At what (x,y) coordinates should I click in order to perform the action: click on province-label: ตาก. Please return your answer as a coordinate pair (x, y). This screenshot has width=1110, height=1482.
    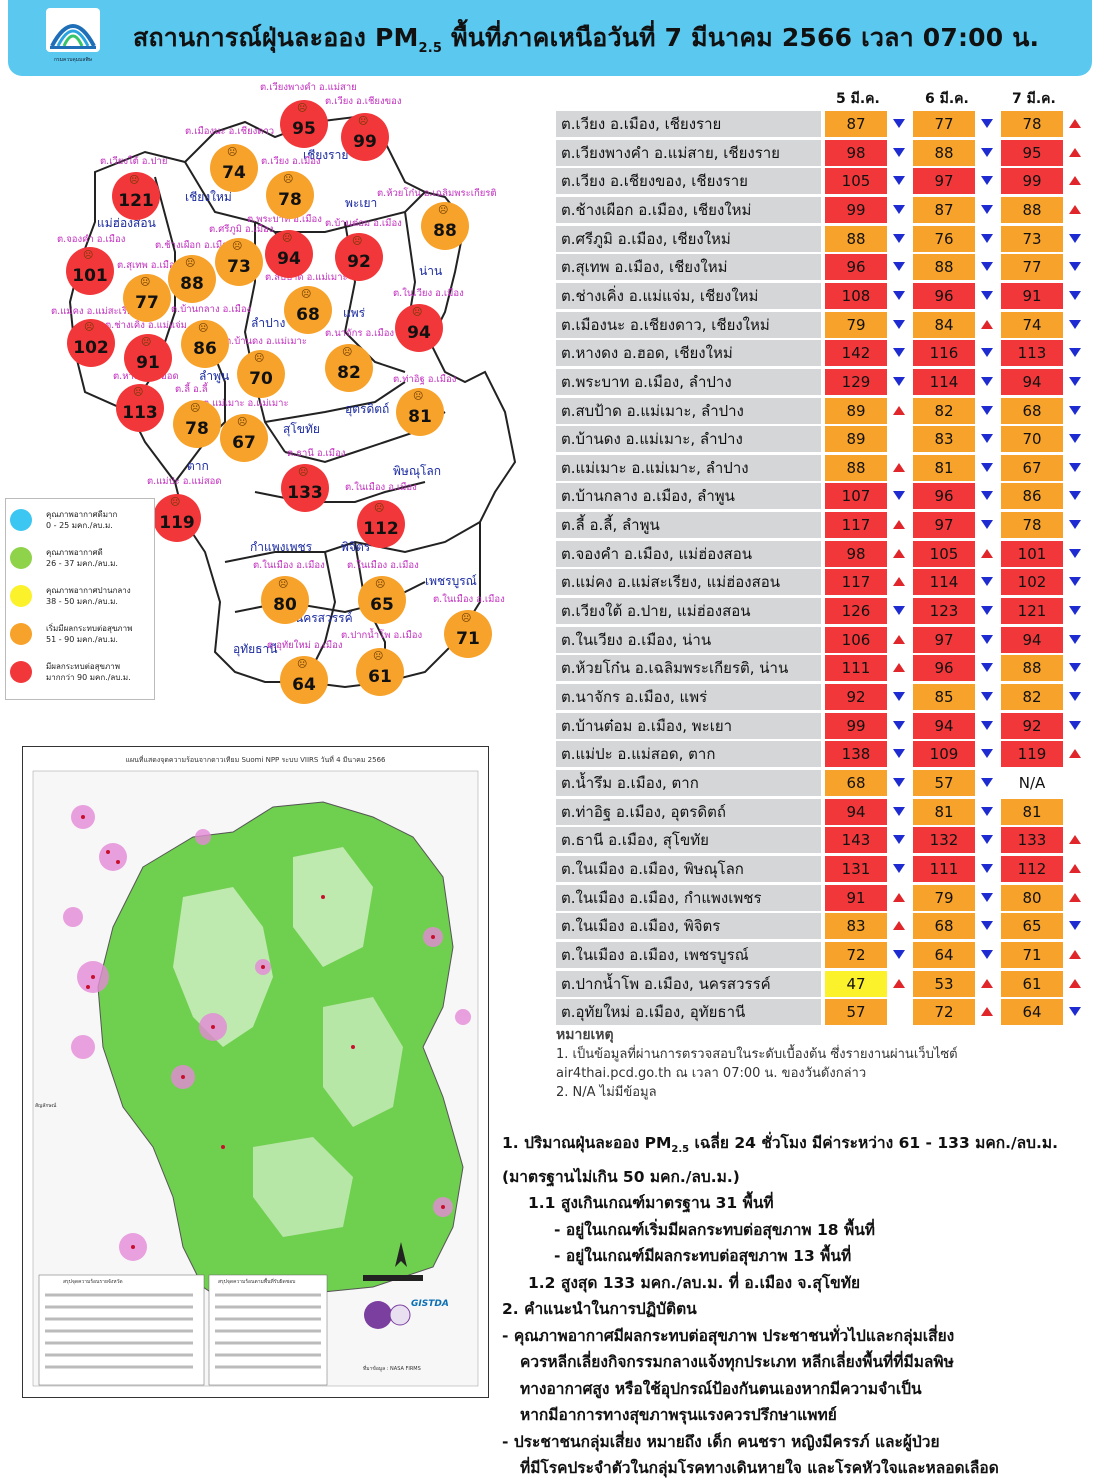
    Looking at the image, I should click on (198, 466).